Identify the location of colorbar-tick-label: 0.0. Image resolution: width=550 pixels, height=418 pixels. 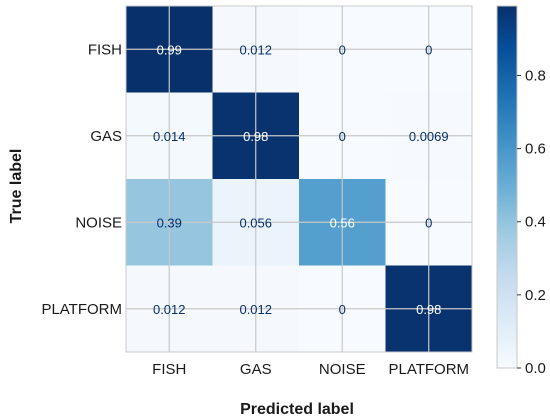
(535, 368).